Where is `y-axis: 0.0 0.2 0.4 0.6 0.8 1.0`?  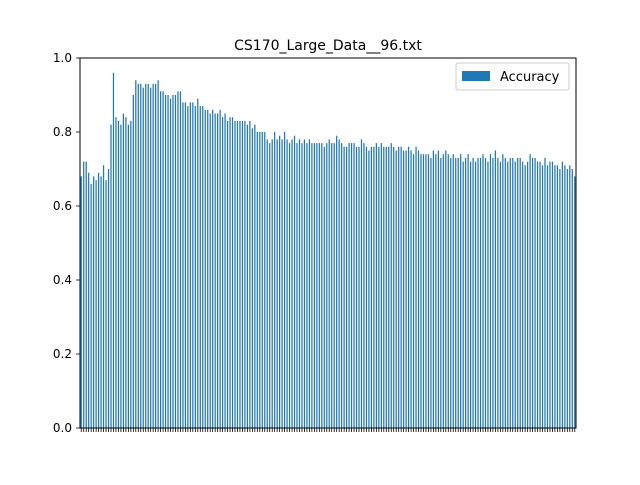
y-axis: 0.0 0.2 0.4 0.6 0.8 1.0 is located at coordinates (66, 243).